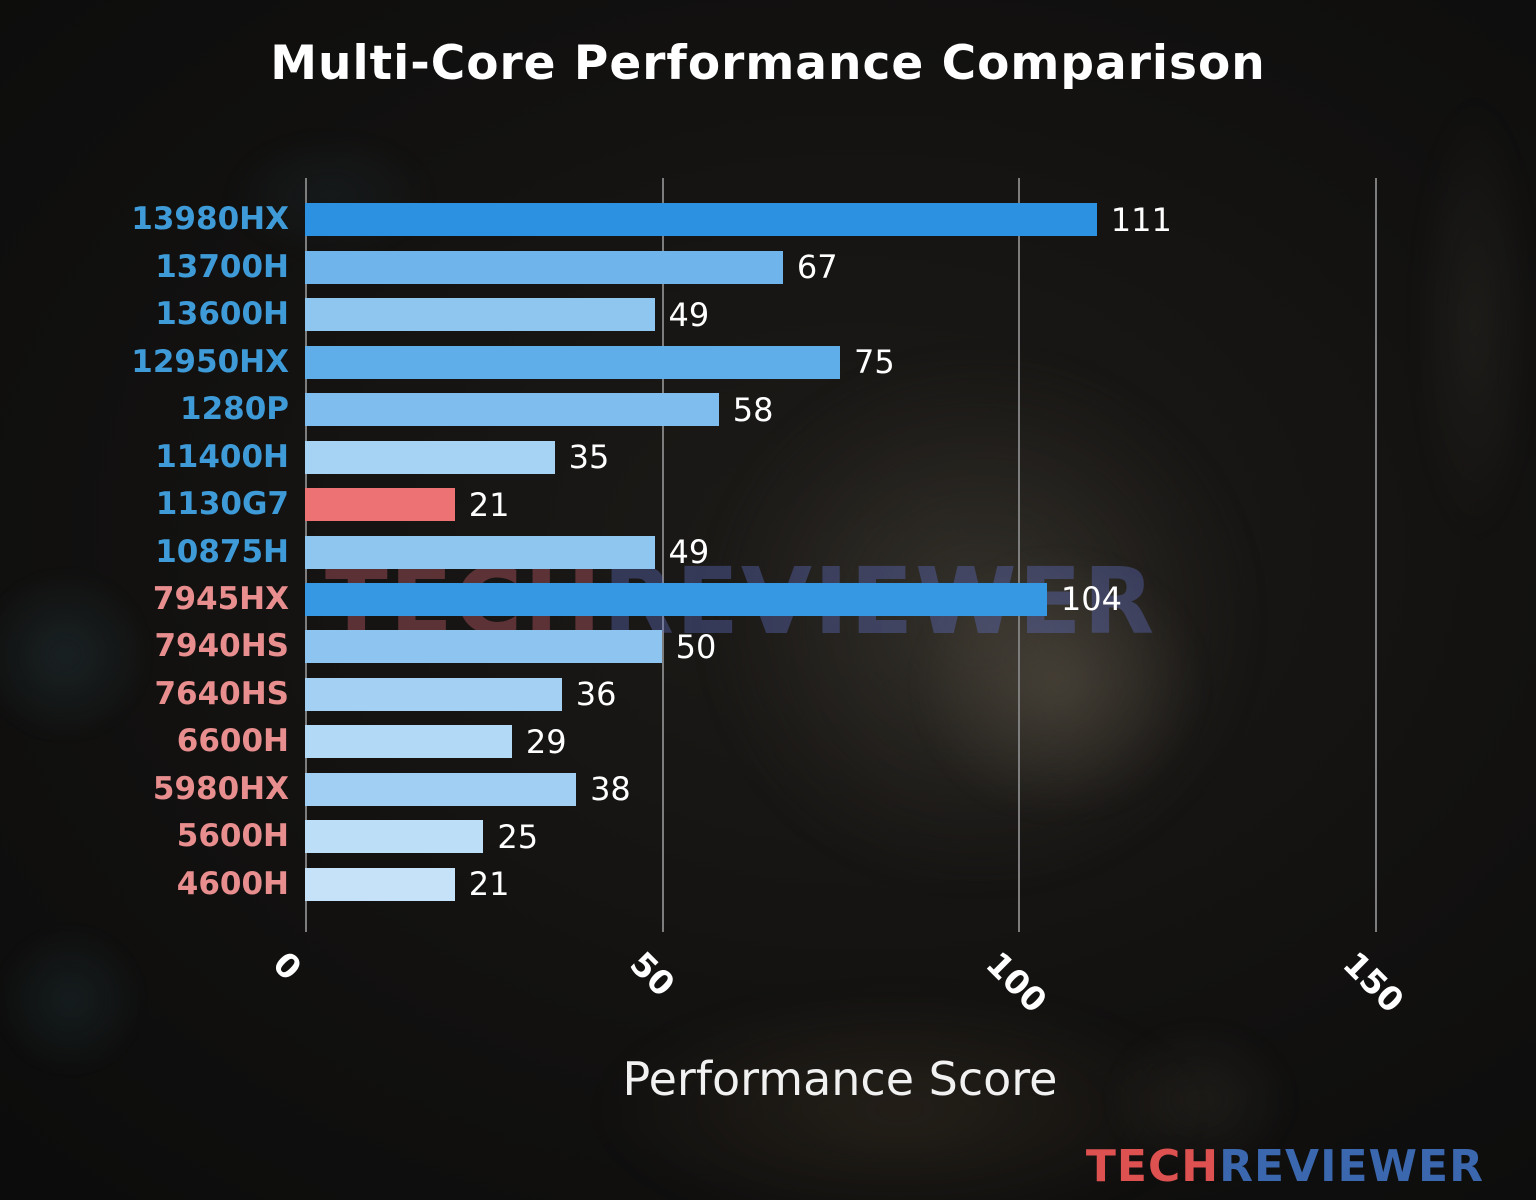 Image resolution: width=1536 pixels, height=1200 pixels. Describe the element at coordinates (840, 1079) in the screenshot. I see `x-axis-label: Performance Score` at that location.